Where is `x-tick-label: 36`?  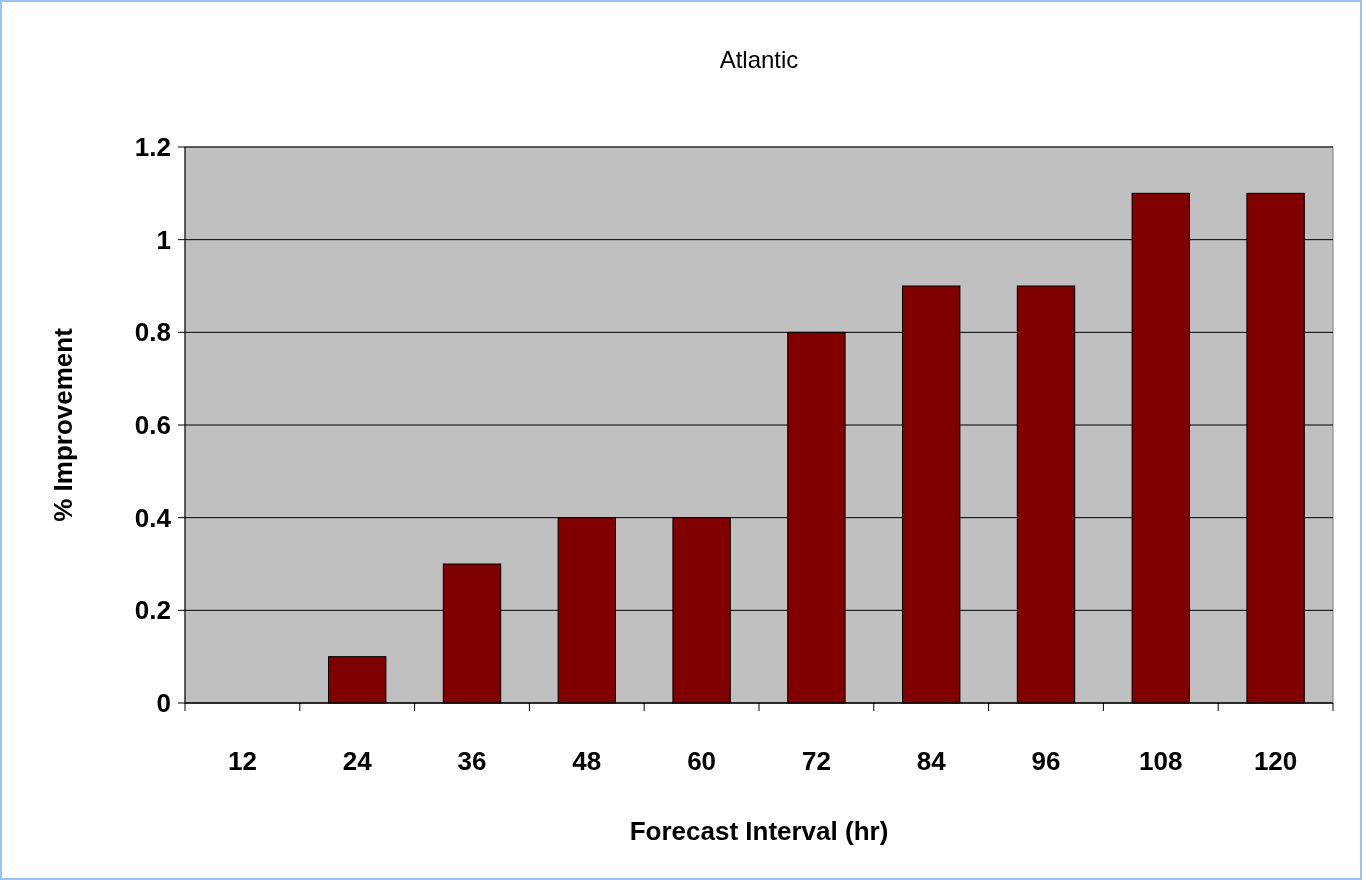
x-tick-label: 36 is located at coordinates (472, 761).